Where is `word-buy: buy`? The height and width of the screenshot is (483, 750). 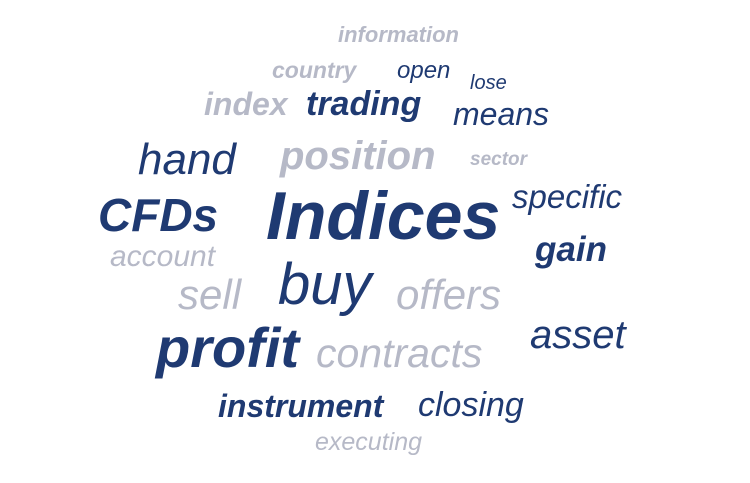
word-buy: buy is located at coordinates (325, 284).